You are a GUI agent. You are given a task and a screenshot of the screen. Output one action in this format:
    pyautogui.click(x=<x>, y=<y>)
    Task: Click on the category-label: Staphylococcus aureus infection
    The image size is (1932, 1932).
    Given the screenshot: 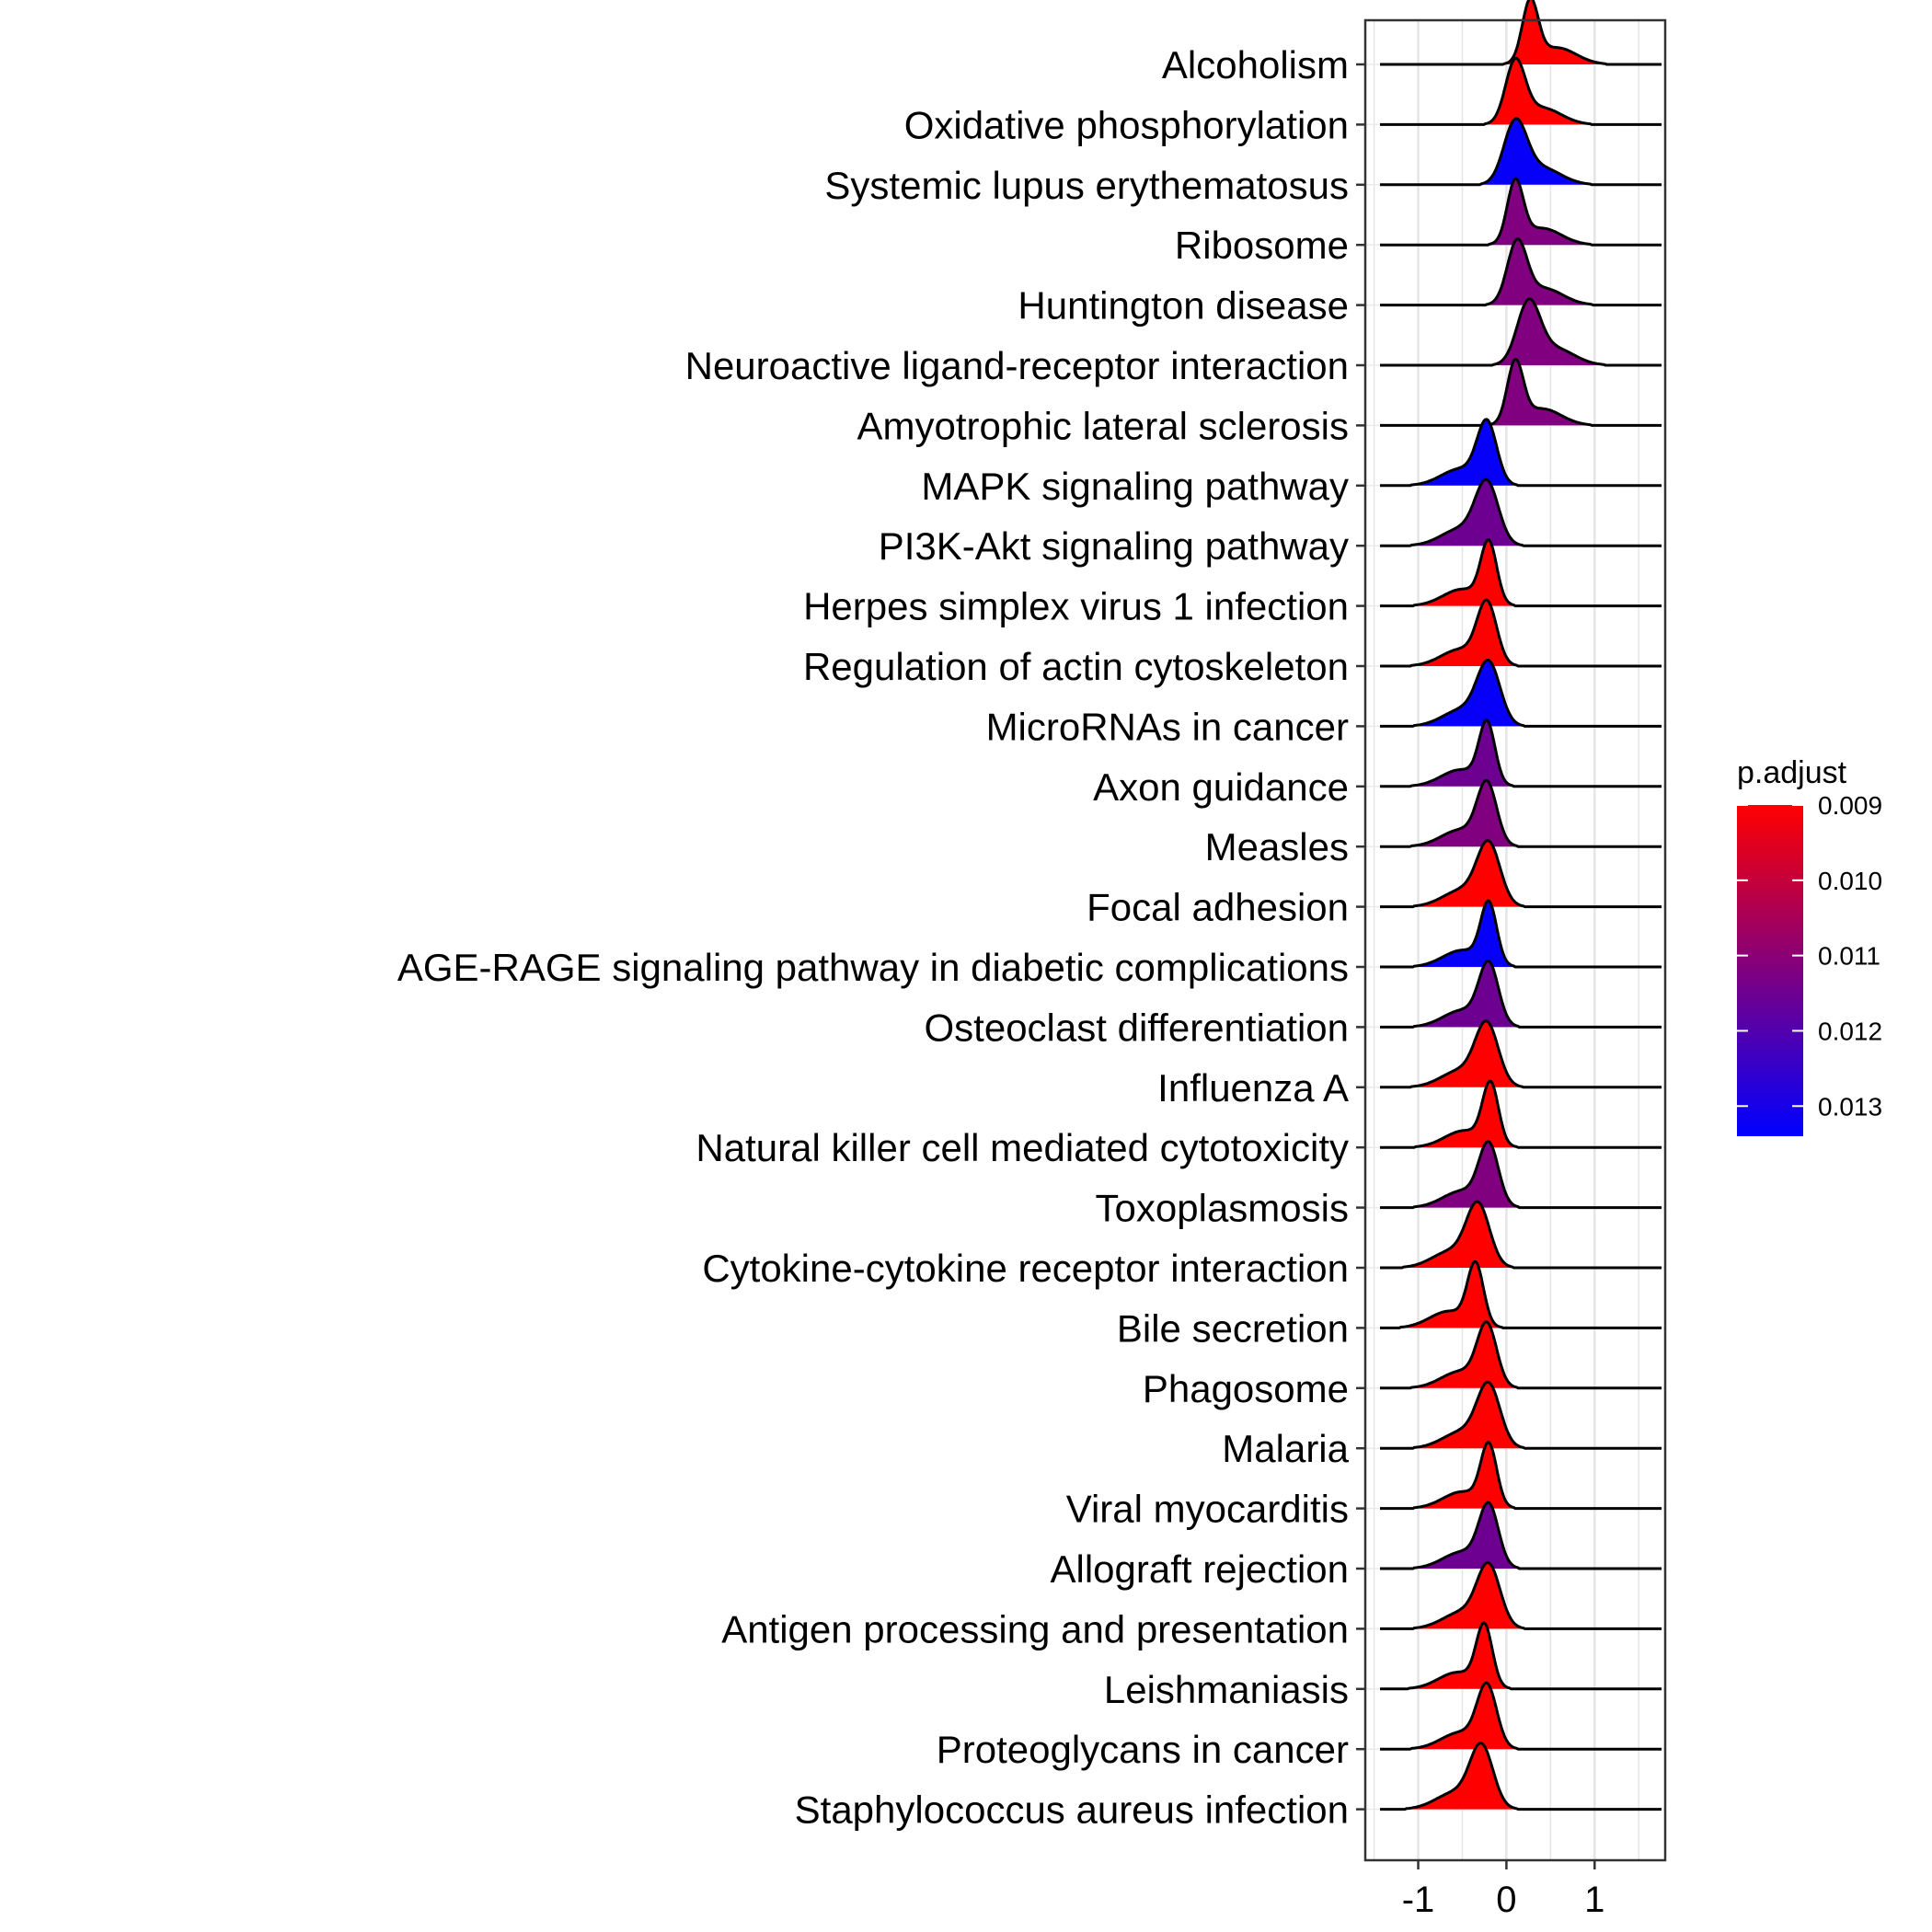 What is the action you would take?
    pyautogui.click(x=1072, y=1810)
    